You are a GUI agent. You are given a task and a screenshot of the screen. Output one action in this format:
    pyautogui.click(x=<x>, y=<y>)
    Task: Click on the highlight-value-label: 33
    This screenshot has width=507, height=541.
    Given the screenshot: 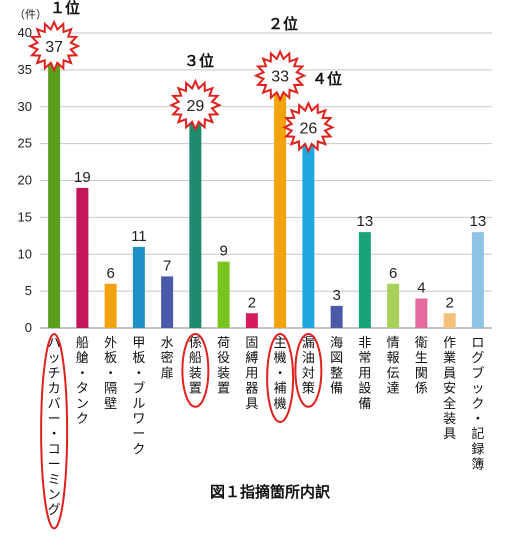 What is the action you would take?
    pyautogui.click(x=280, y=77)
    